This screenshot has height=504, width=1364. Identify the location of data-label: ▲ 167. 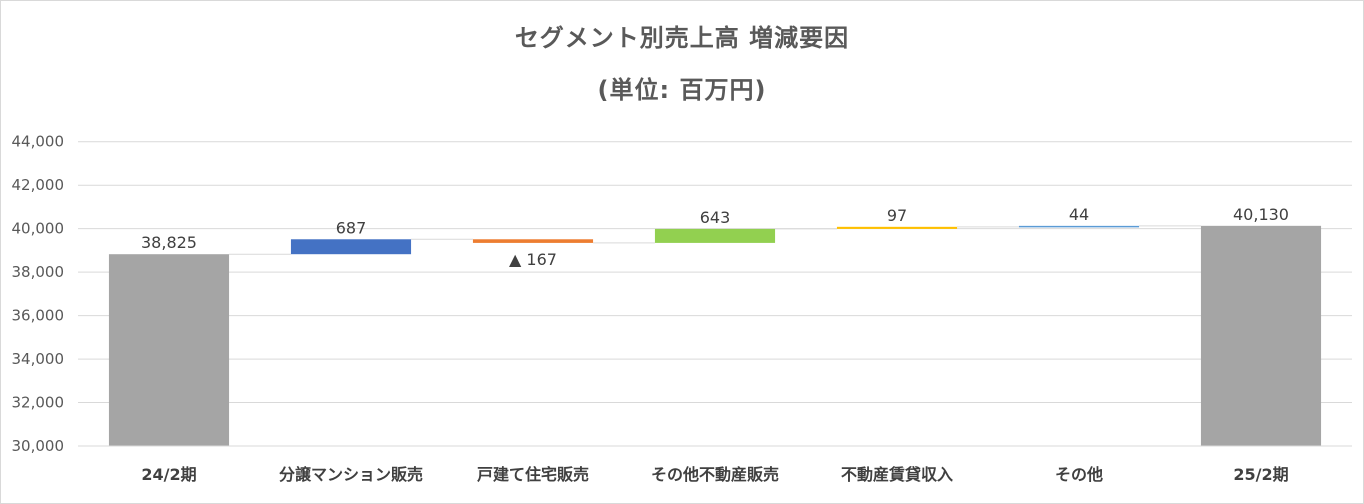
(533, 259).